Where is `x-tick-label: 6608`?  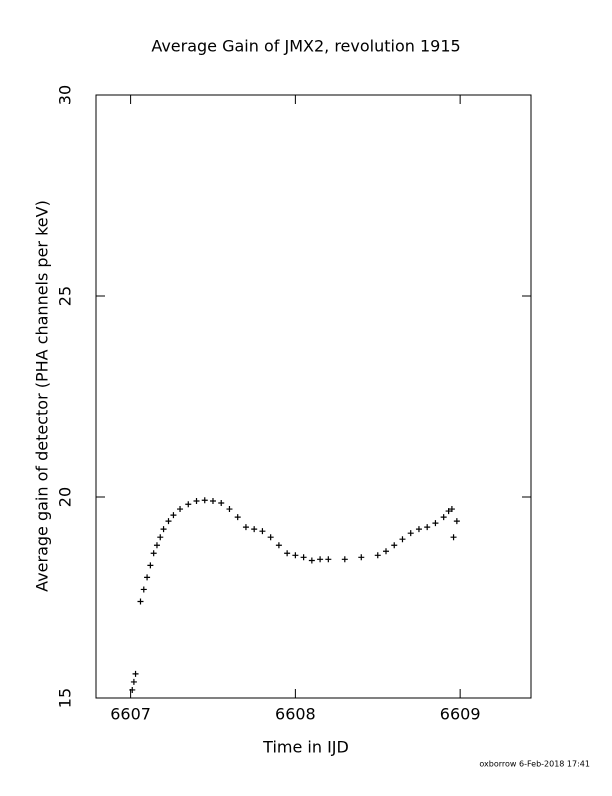
x-tick-label: 6608 is located at coordinates (295, 714).